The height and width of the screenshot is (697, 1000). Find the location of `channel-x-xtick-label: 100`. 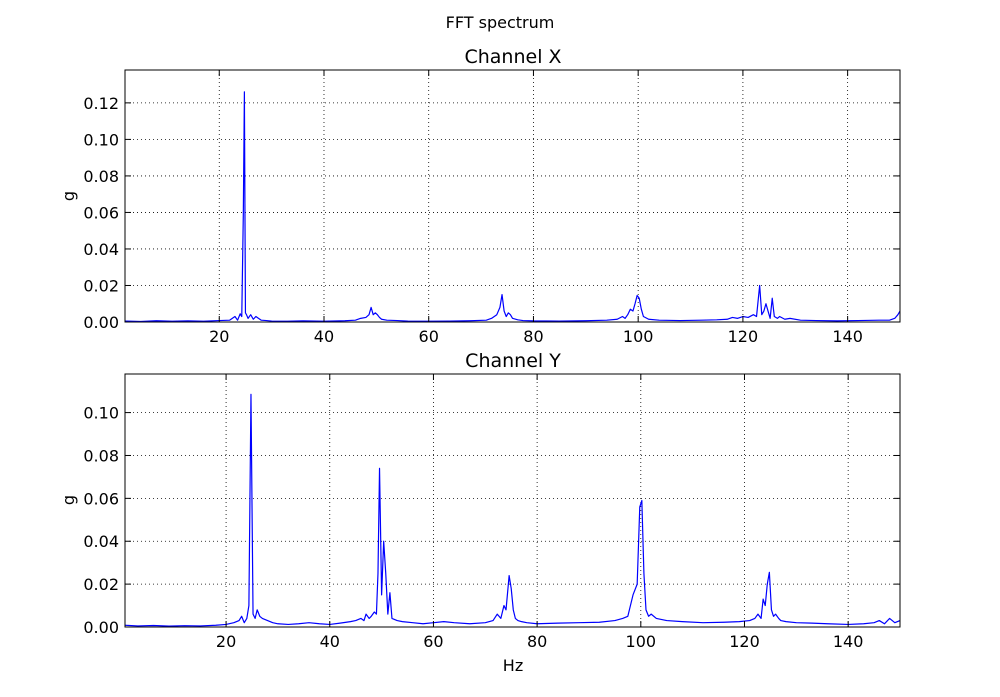

channel-x-xtick-label: 100 is located at coordinates (638, 336).